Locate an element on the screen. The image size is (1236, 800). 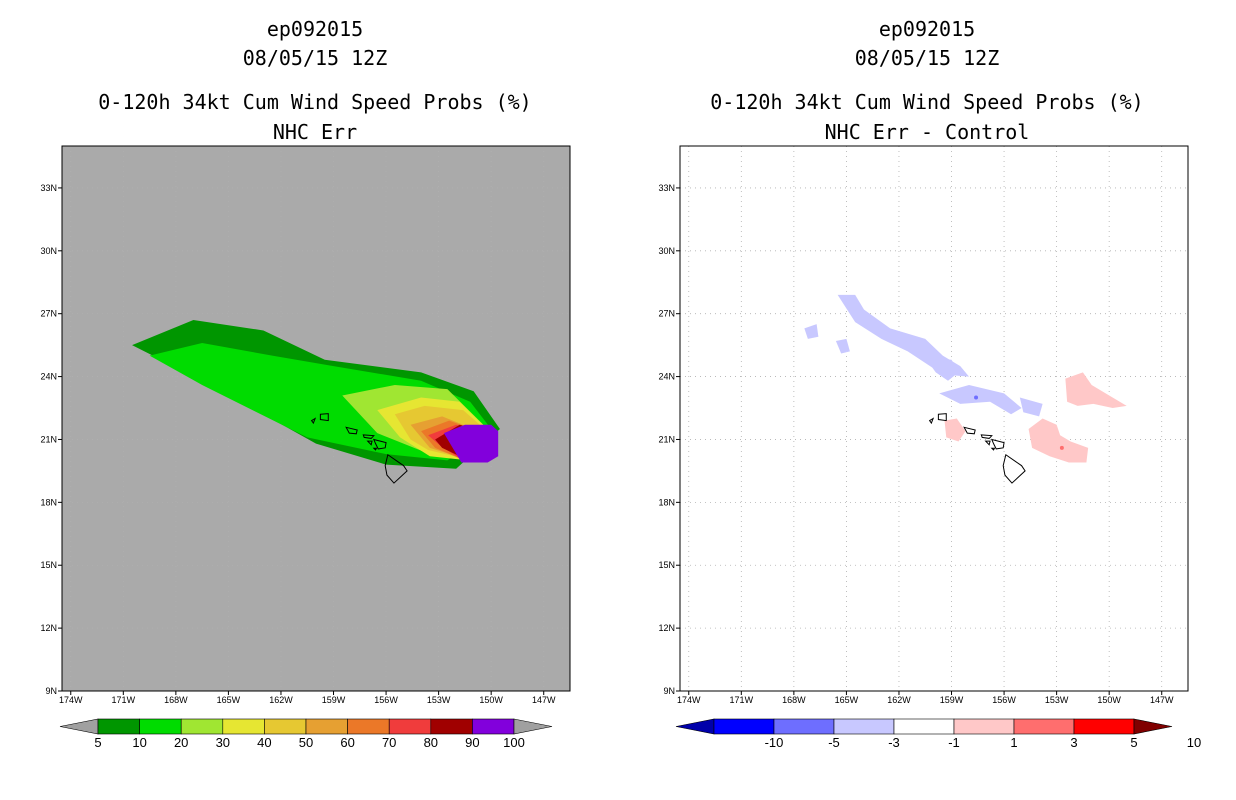
right-colorbar-label: -3 is located at coordinates (894, 742).